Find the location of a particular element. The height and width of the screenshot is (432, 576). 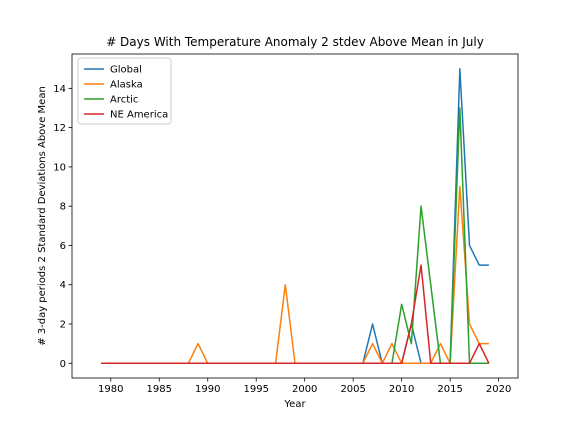

x-tick-label: 1980 is located at coordinates (110, 389).